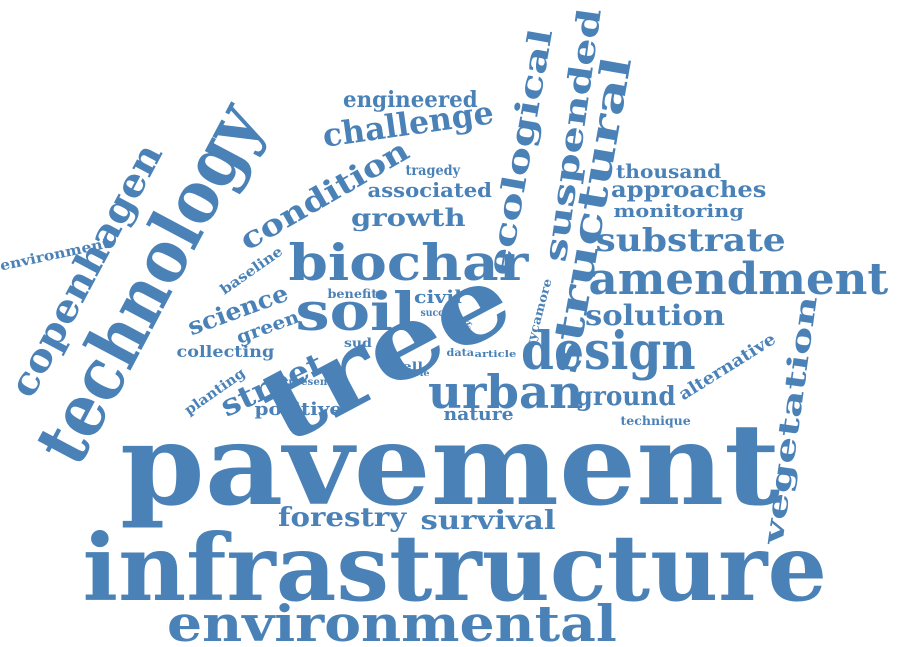 The height and width of the screenshot is (647, 900). I want to click on word-present: present, so click(310, 382).